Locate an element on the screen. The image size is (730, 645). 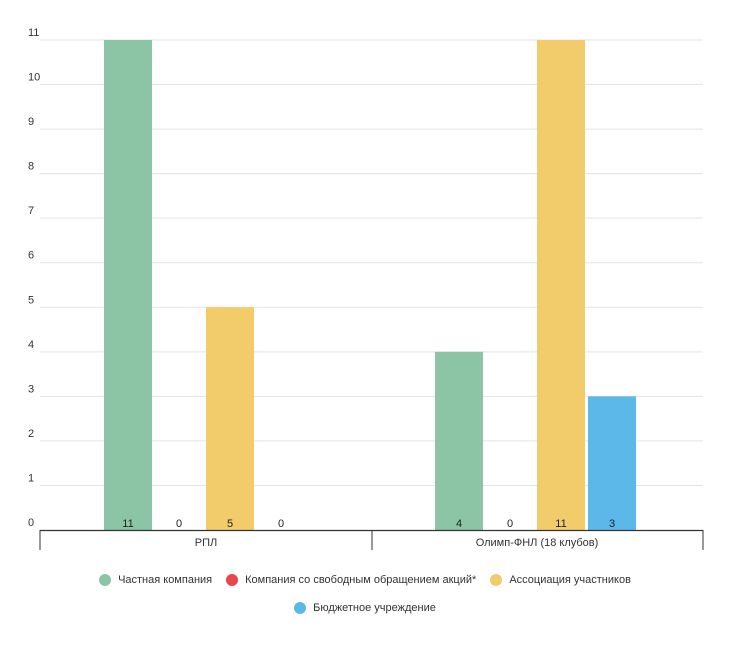
legend-row: Бюджетное учреждение is located at coordinates (365, 608).